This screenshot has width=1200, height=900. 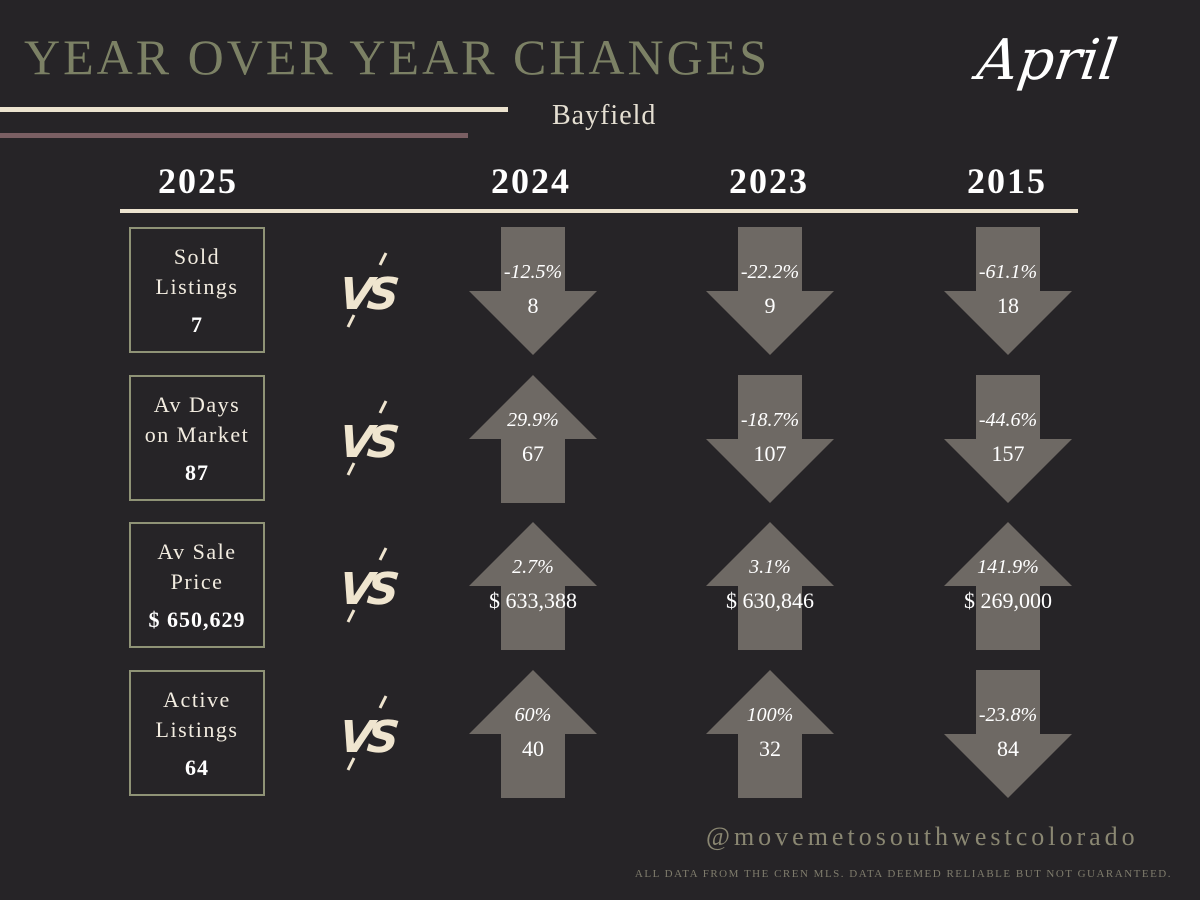 I want to click on prior-value-2015: 84, so click(x=1008, y=748).